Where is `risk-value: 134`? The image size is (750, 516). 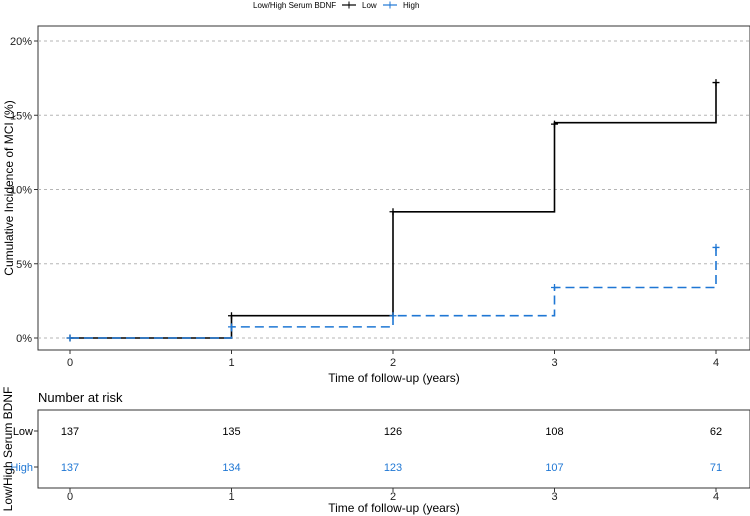
risk-value: 134 is located at coordinates (231, 468).